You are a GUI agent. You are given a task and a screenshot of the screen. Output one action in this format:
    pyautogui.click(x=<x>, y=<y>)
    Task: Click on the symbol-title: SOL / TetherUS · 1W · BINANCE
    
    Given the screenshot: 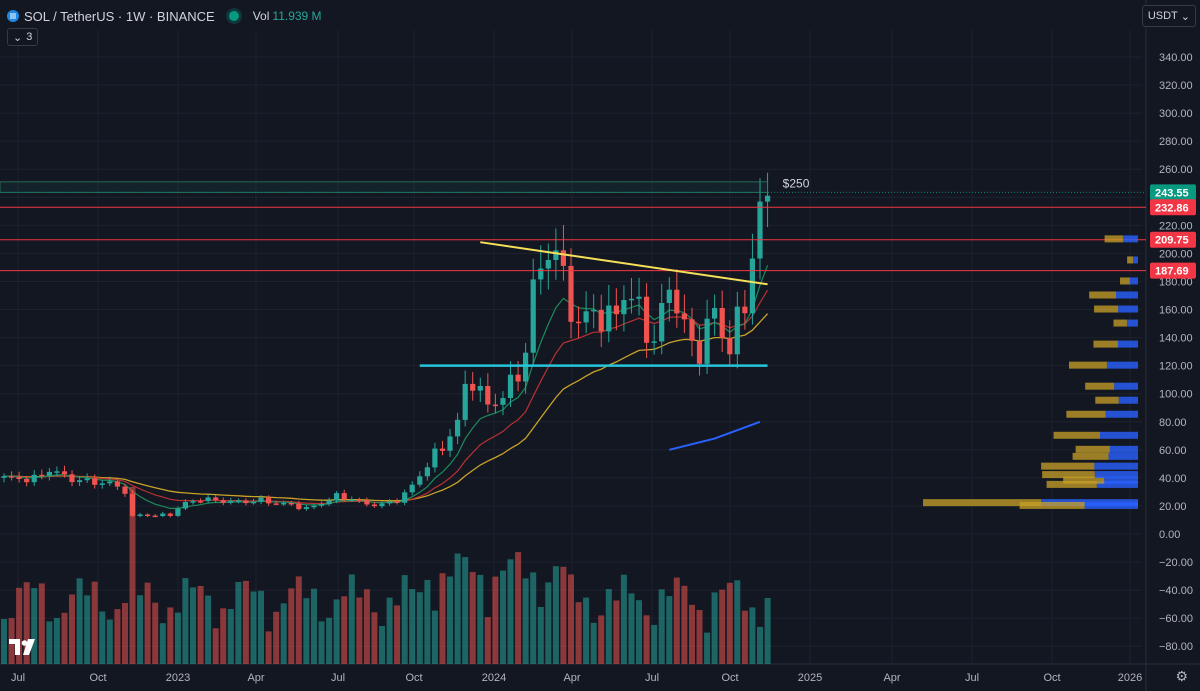 What is the action you would take?
    pyautogui.click(x=119, y=16)
    